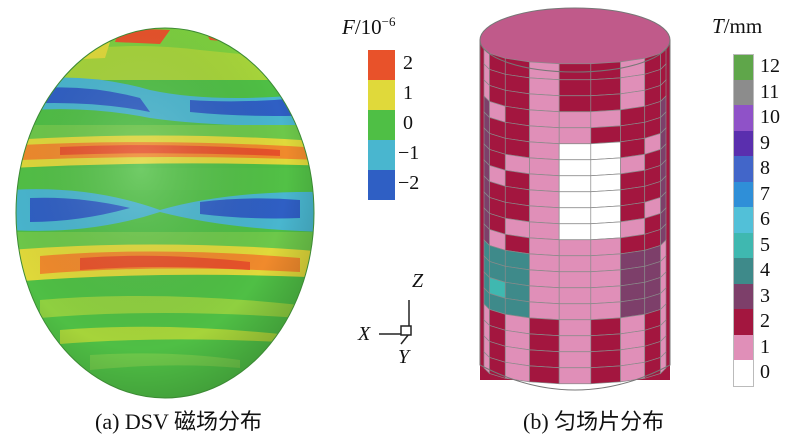  Describe the element at coordinates (594, 421) in the screenshot. I see `caption-b: (b) 匀场片分布` at that location.